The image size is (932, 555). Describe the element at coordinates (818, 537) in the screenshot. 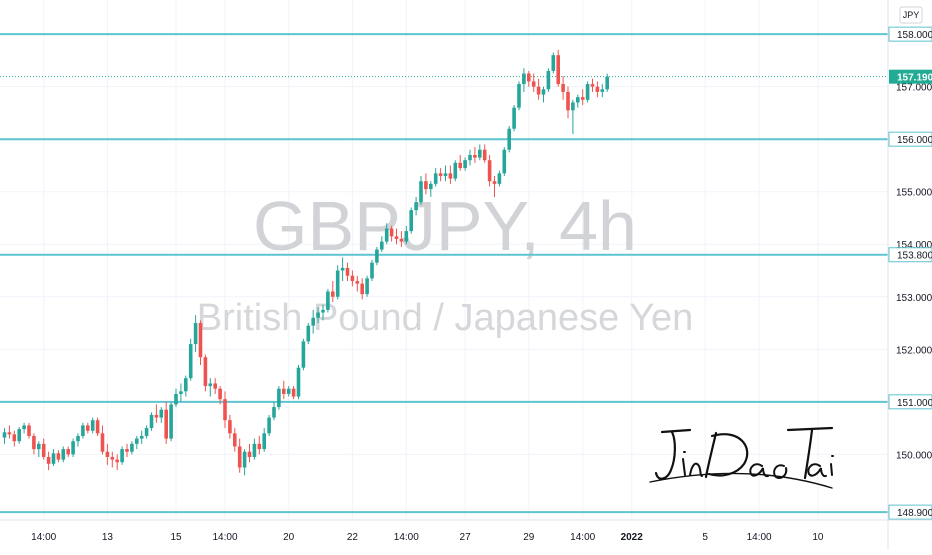

I see `x-tick-label: 10` at that location.